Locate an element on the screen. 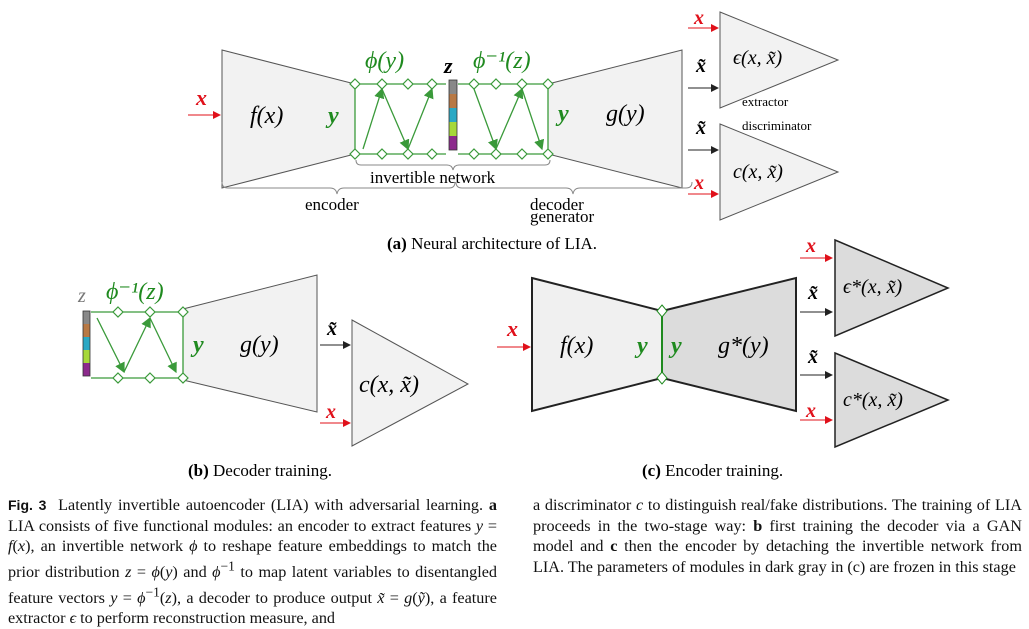  latent-z-bar-b is located at coordinates (86, 343).